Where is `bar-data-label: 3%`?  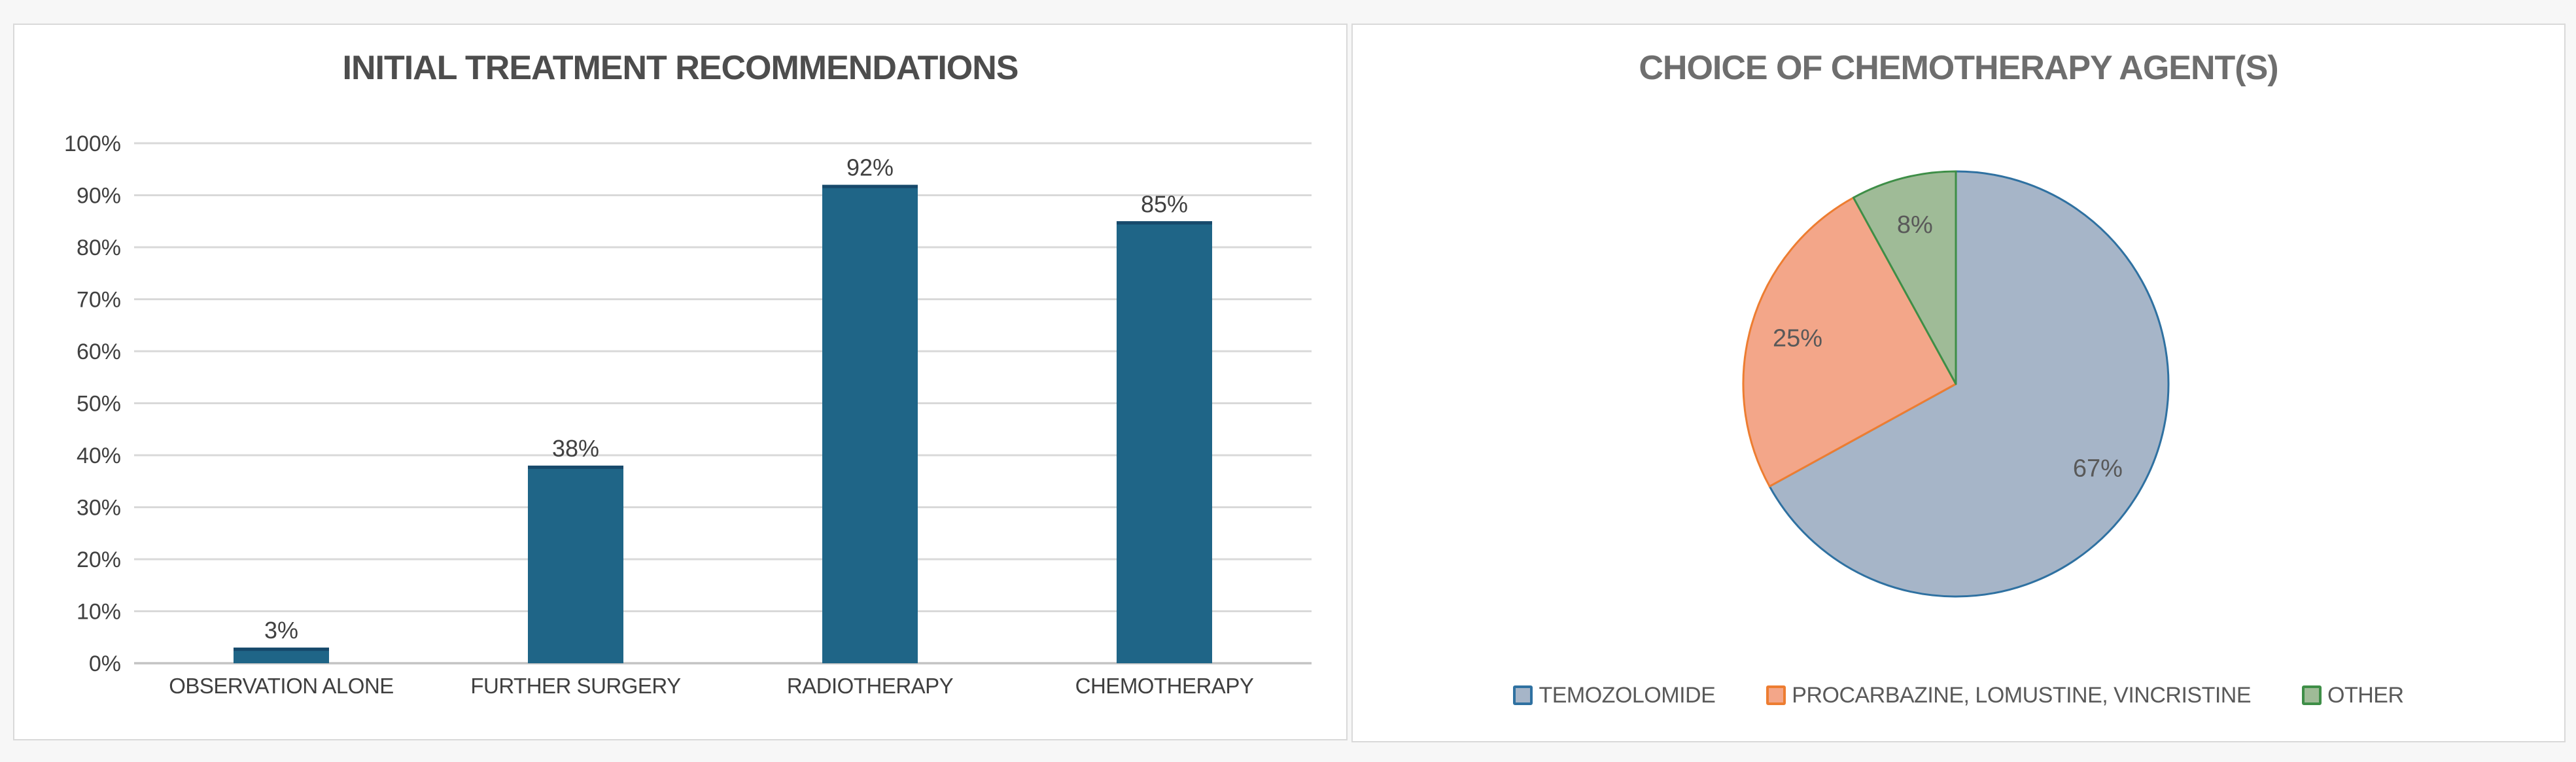 bar-data-label: 3% is located at coordinates (281, 630).